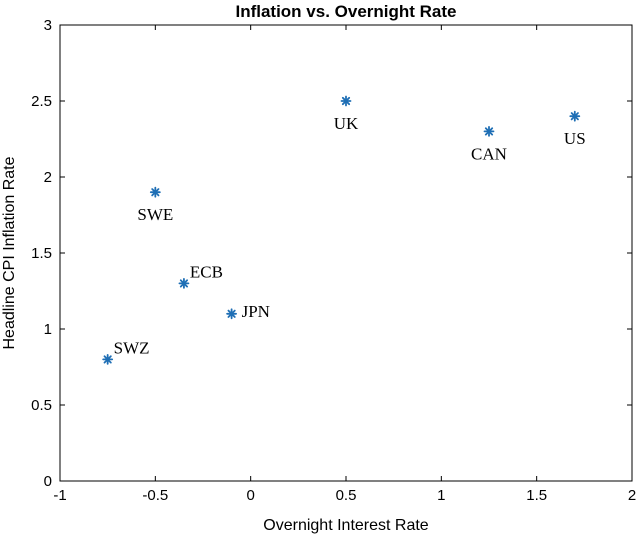 The height and width of the screenshot is (539, 640). What do you see at coordinates (9, 252) in the screenshot?
I see `y-axis-label: Headline CPI Inflation Rate` at bounding box center [9, 252].